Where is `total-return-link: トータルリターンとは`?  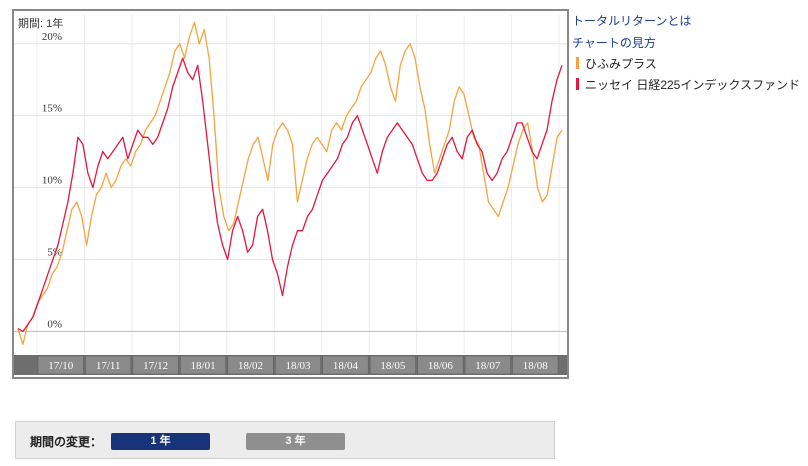 total-return-link: トータルリターンとは is located at coordinates (632, 21).